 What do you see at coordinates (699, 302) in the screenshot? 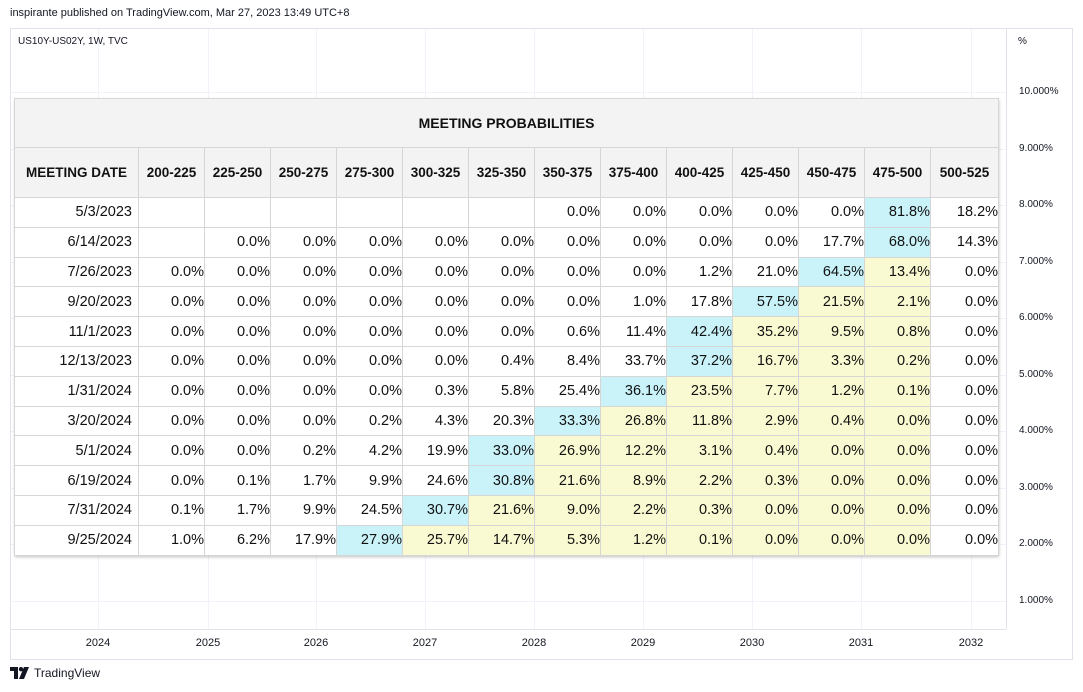
I see `probability-cell: 17.8%` at bounding box center [699, 302].